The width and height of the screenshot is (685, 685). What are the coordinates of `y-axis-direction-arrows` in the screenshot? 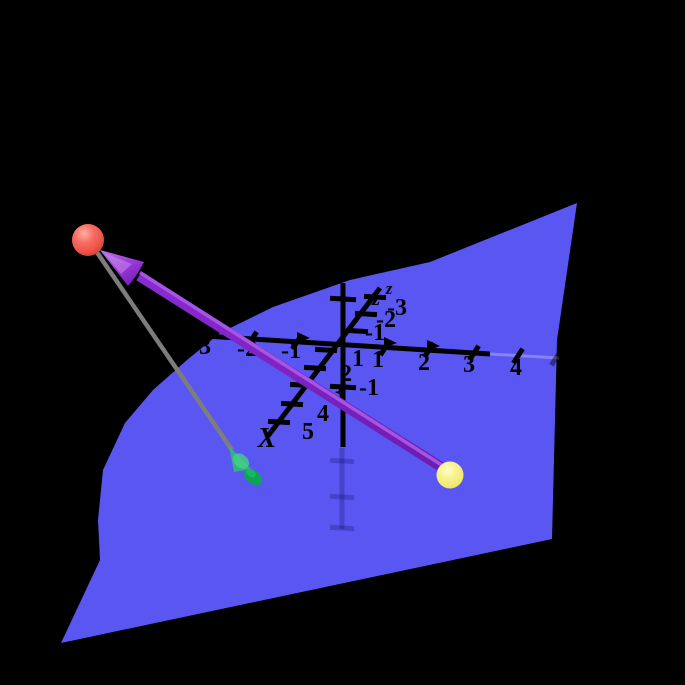 It's located at (368, 341).